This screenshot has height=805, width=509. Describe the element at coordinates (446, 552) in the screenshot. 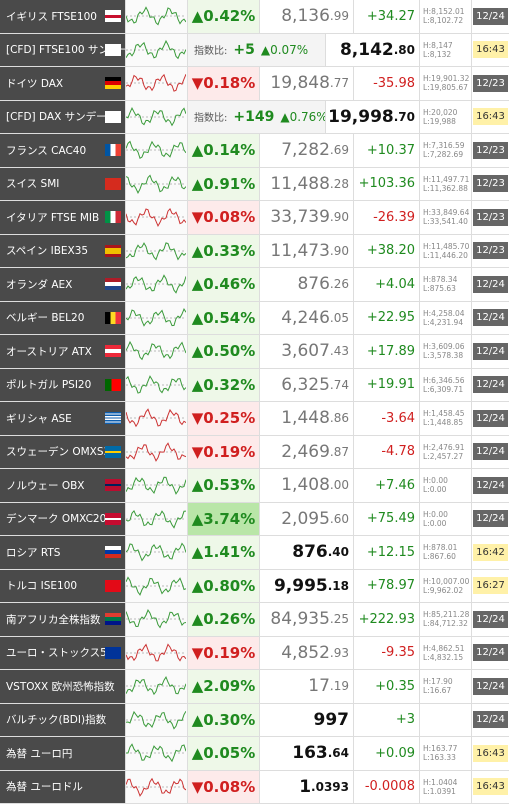

I see `high-low: H:878.01 L:867.60` at that location.